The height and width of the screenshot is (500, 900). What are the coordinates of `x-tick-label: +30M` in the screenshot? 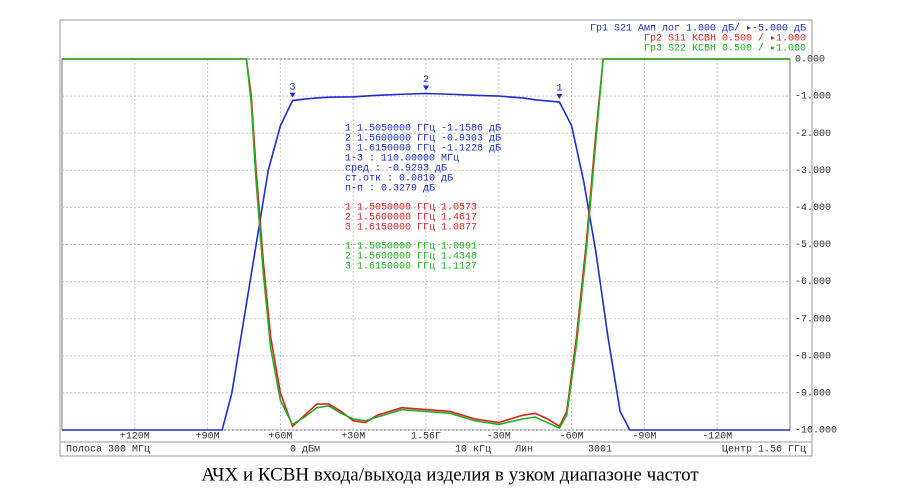 It's located at (353, 437).